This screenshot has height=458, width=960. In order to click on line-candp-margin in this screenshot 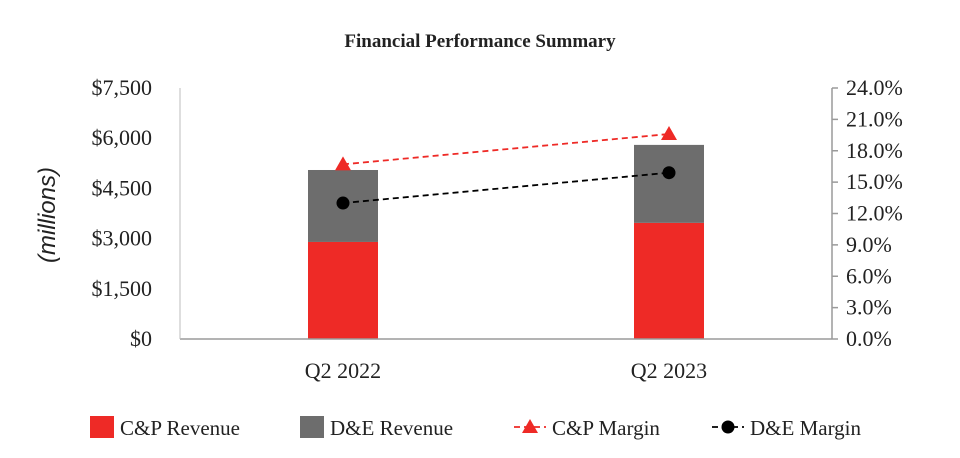, I will do `click(506, 149)`.